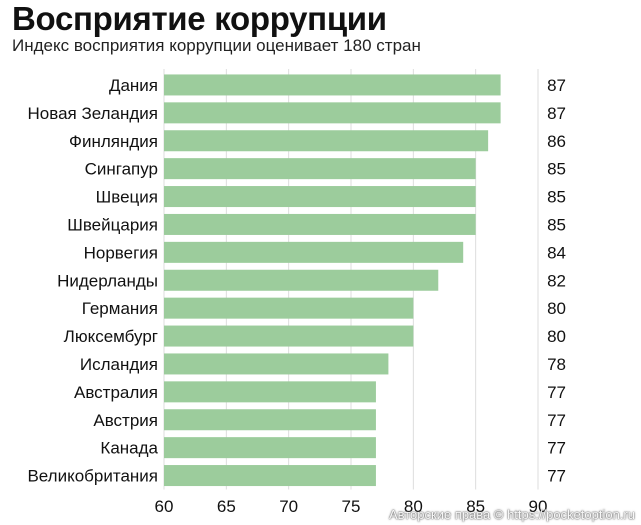  I want to click on x-tick-label: 70, so click(288, 506).